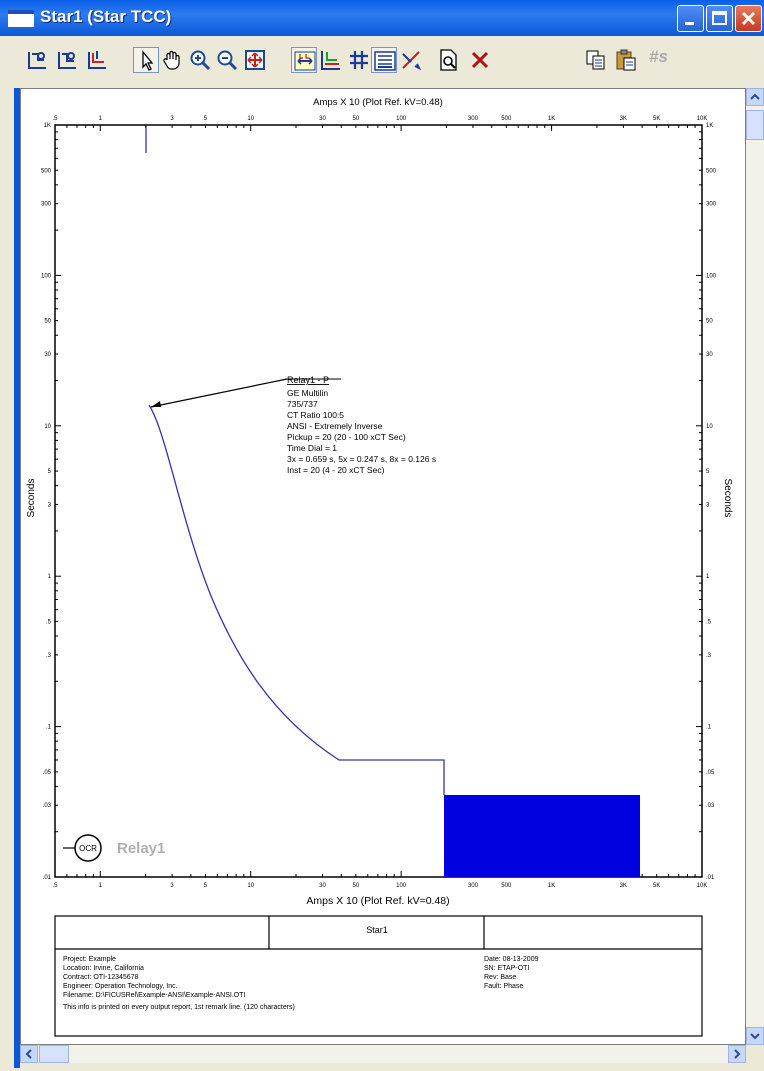 This screenshot has height=1071, width=764. I want to click on y-tick-label-right: .05, so click(710, 773).